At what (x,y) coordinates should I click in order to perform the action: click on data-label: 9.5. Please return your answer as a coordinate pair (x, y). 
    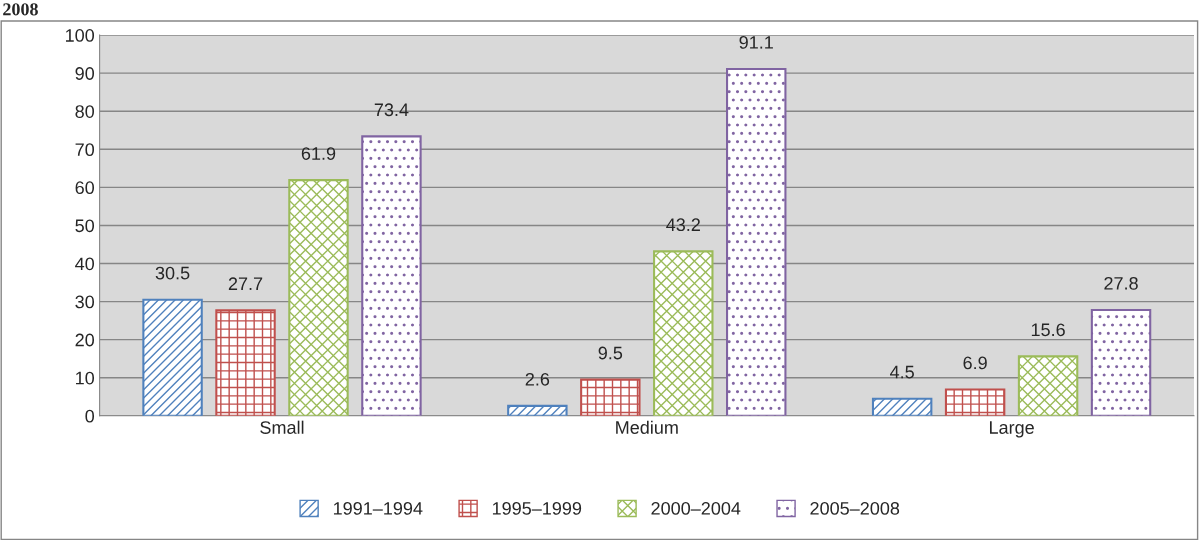
    Looking at the image, I should click on (610, 353).